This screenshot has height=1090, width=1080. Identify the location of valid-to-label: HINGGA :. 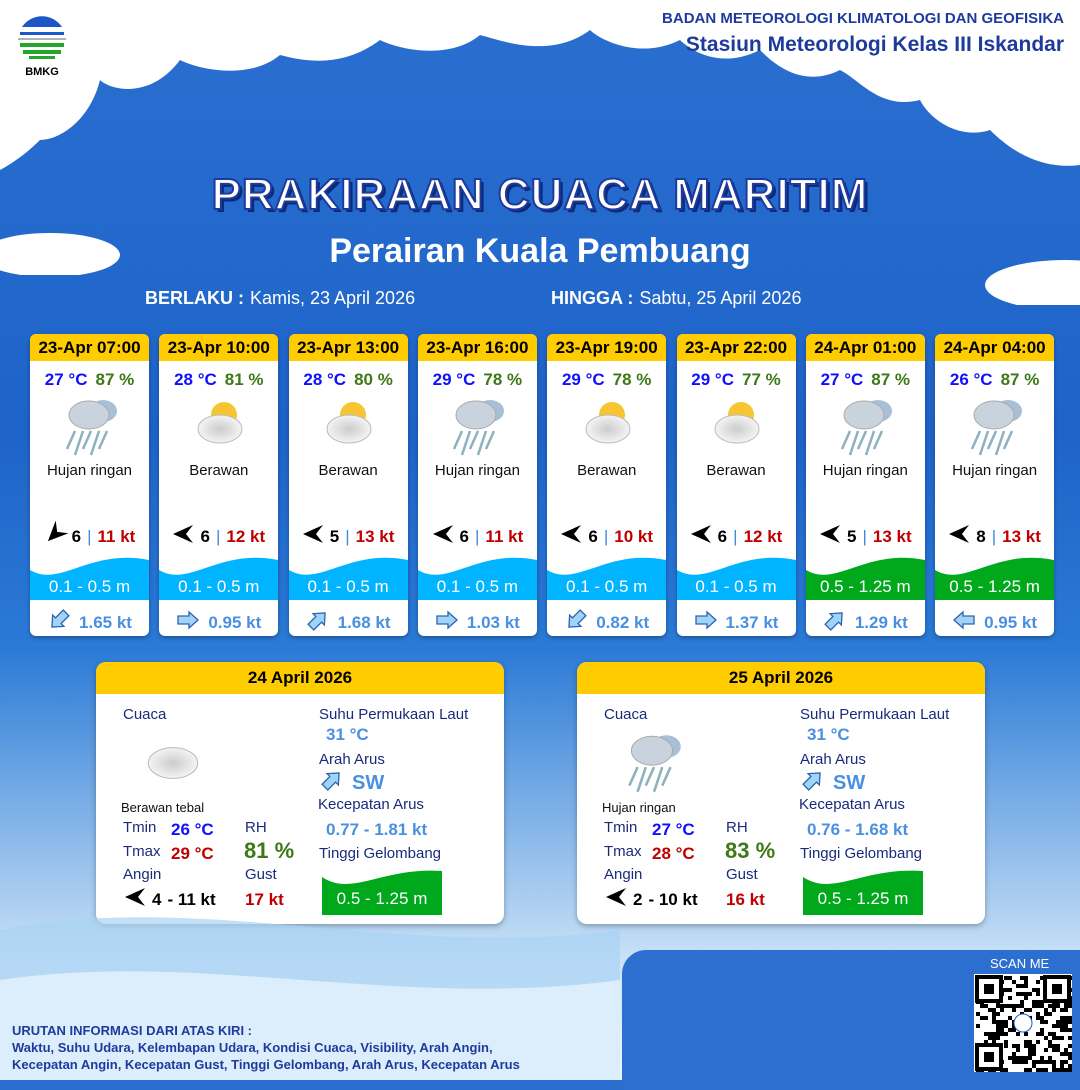
(592, 298).